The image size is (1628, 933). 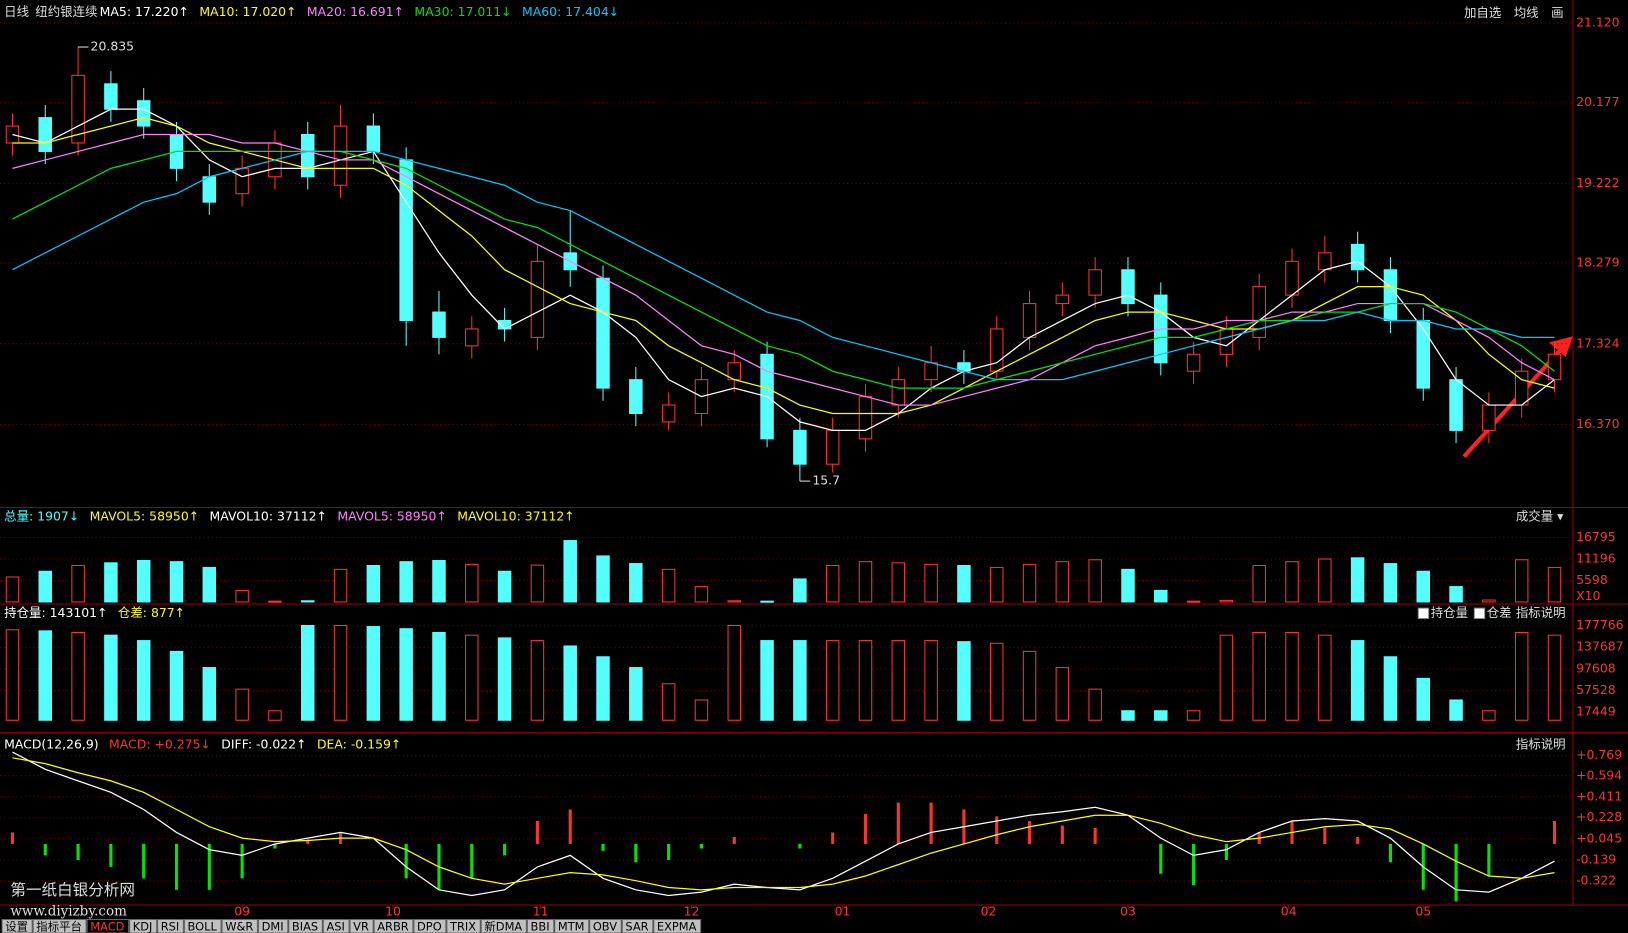 I want to click on y-tick-label: 16.370, so click(x=1598, y=423).